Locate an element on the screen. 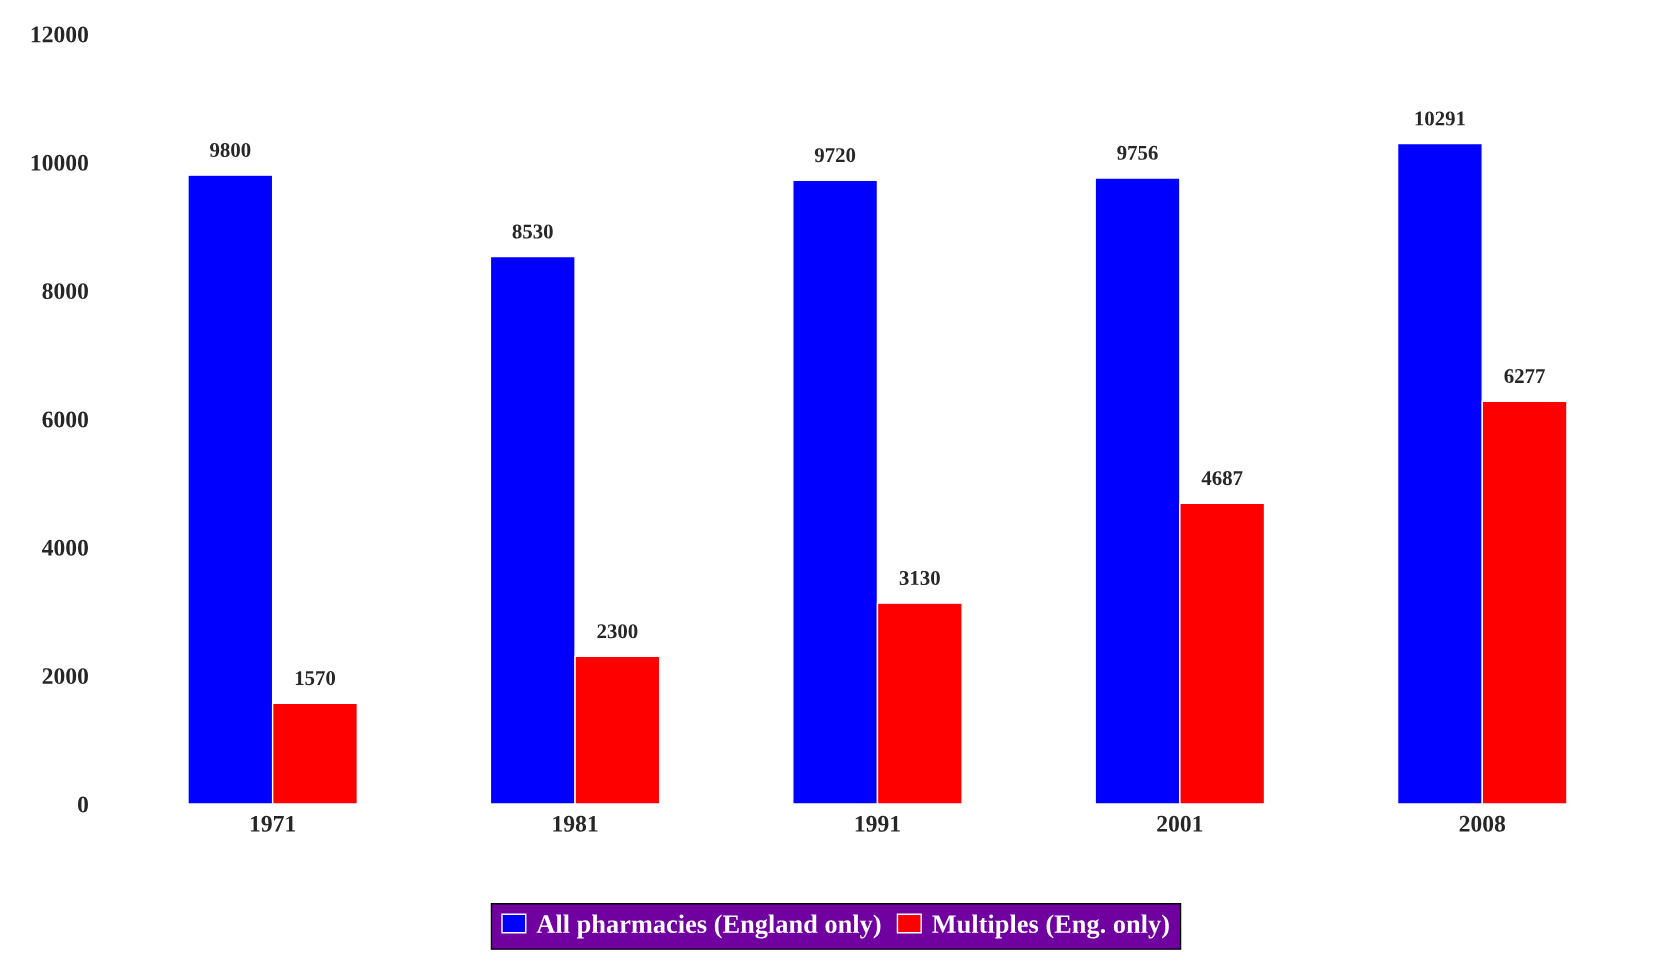  y-tick-label: 2000 is located at coordinates (65, 676).